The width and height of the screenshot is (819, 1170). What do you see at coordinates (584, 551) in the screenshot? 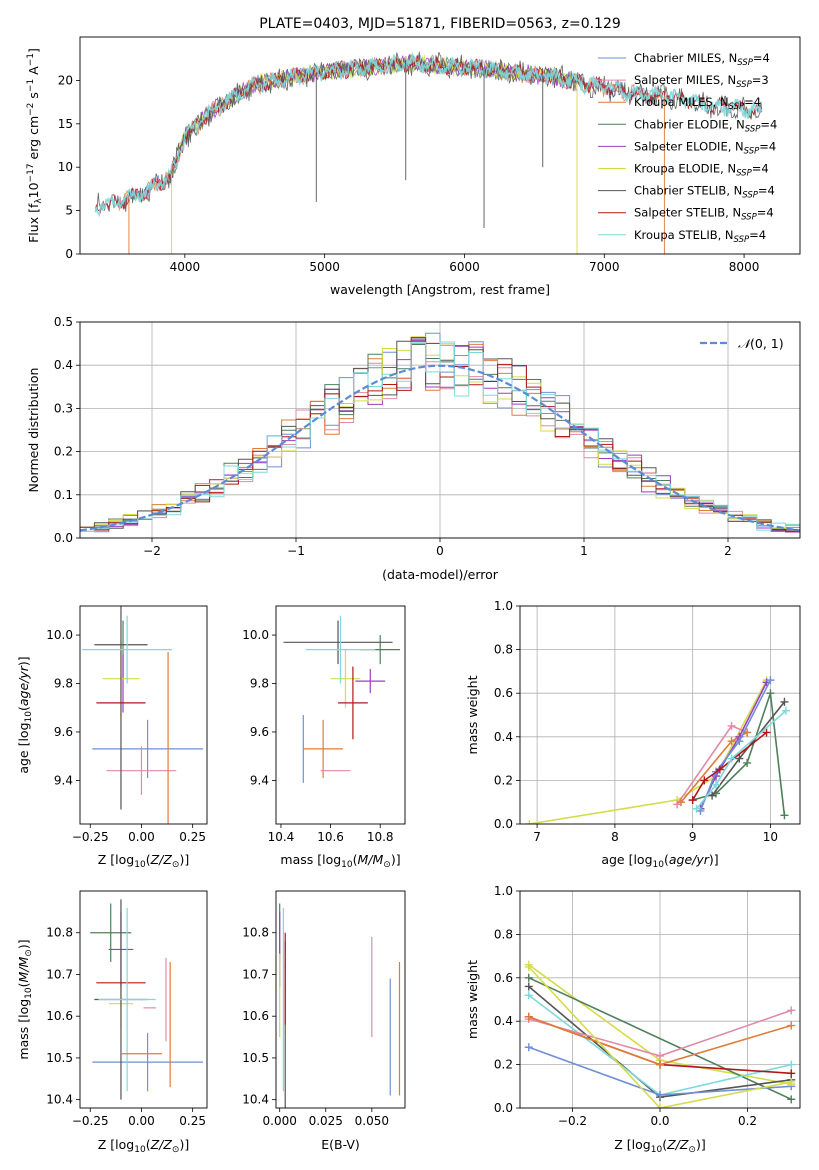
I see `x-tick-label: 1` at bounding box center [584, 551].